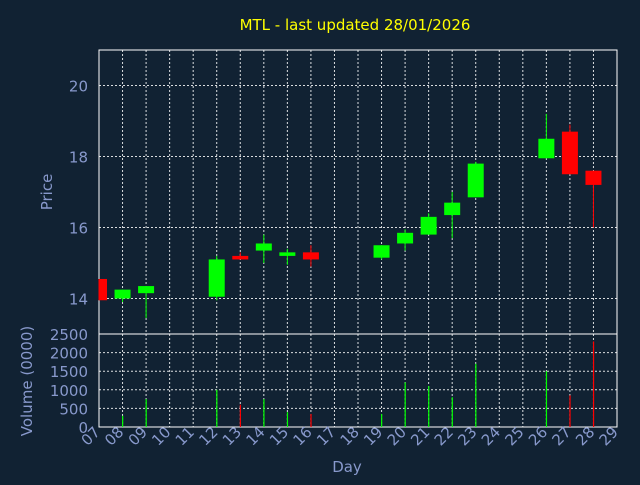 The width and height of the screenshot is (640, 485). I want to click on volume-tick-label: 1000, so click(69, 391).